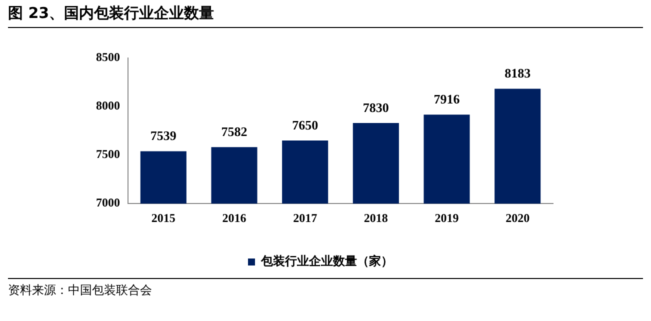 This screenshot has width=651, height=321. Describe the element at coordinates (325, 16) in the screenshot. I see `chart-title: 图 23、国内包装行业企业数量` at that location.